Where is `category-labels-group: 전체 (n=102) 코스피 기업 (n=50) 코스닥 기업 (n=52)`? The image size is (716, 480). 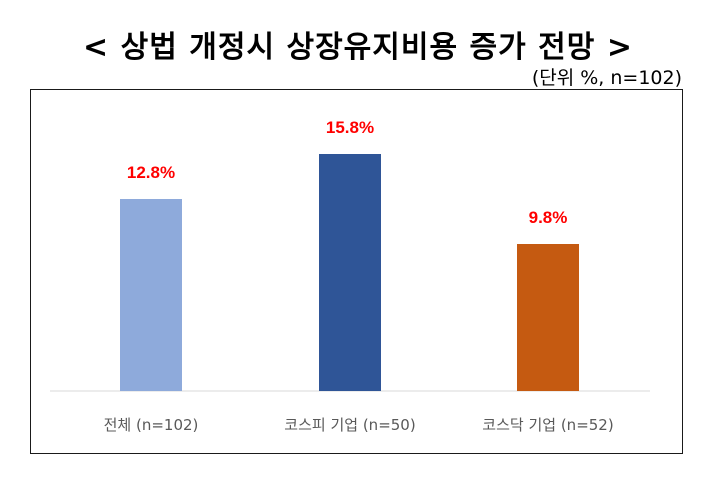
category-labels-group: 전체 (n=102) 코스피 기업 (n=50) 코스닥 기업 (n=52) is located at coordinates (359, 425).